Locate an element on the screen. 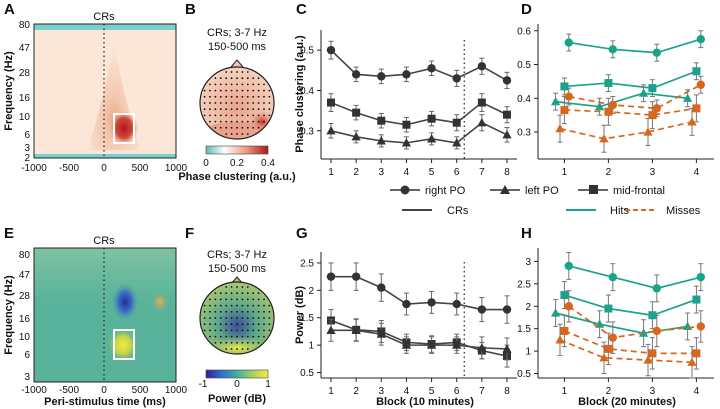 The height and width of the screenshot is (409, 720). chart-c-ytick-label-0: 0.3 is located at coordinates (307, 131).